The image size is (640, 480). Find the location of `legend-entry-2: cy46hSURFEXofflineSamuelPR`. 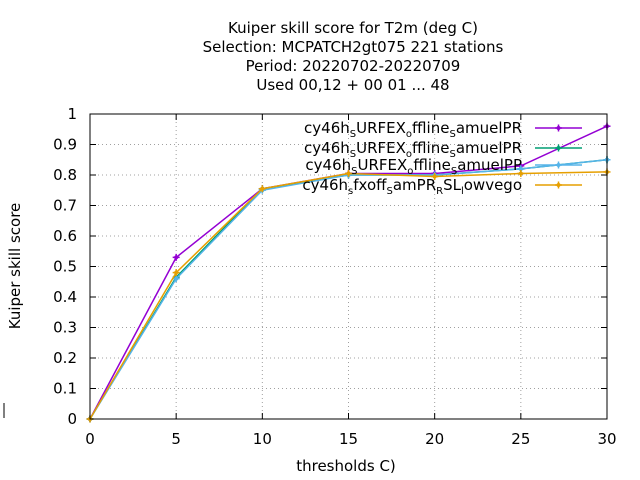

legend-entry-2: cy46hSURFEXofflineSamuelPR is located at coordinates (443, 149).